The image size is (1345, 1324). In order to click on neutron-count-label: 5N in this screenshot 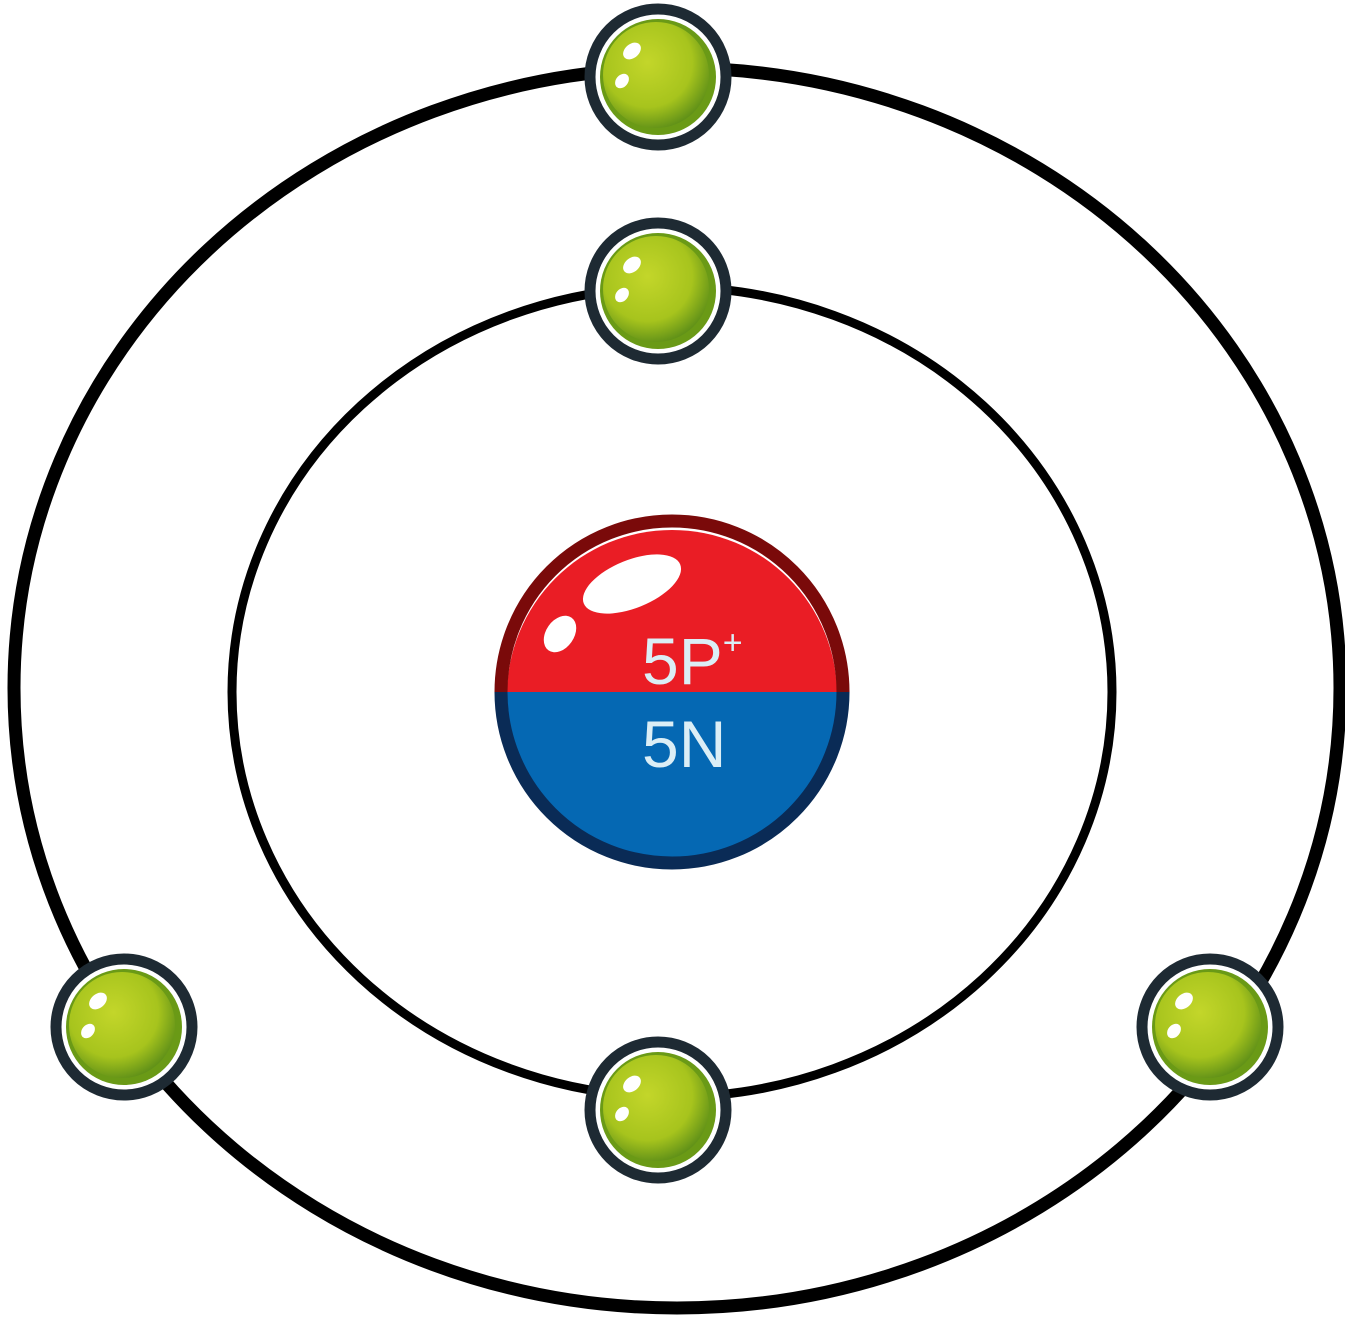, I will do `click(684, 744)`.